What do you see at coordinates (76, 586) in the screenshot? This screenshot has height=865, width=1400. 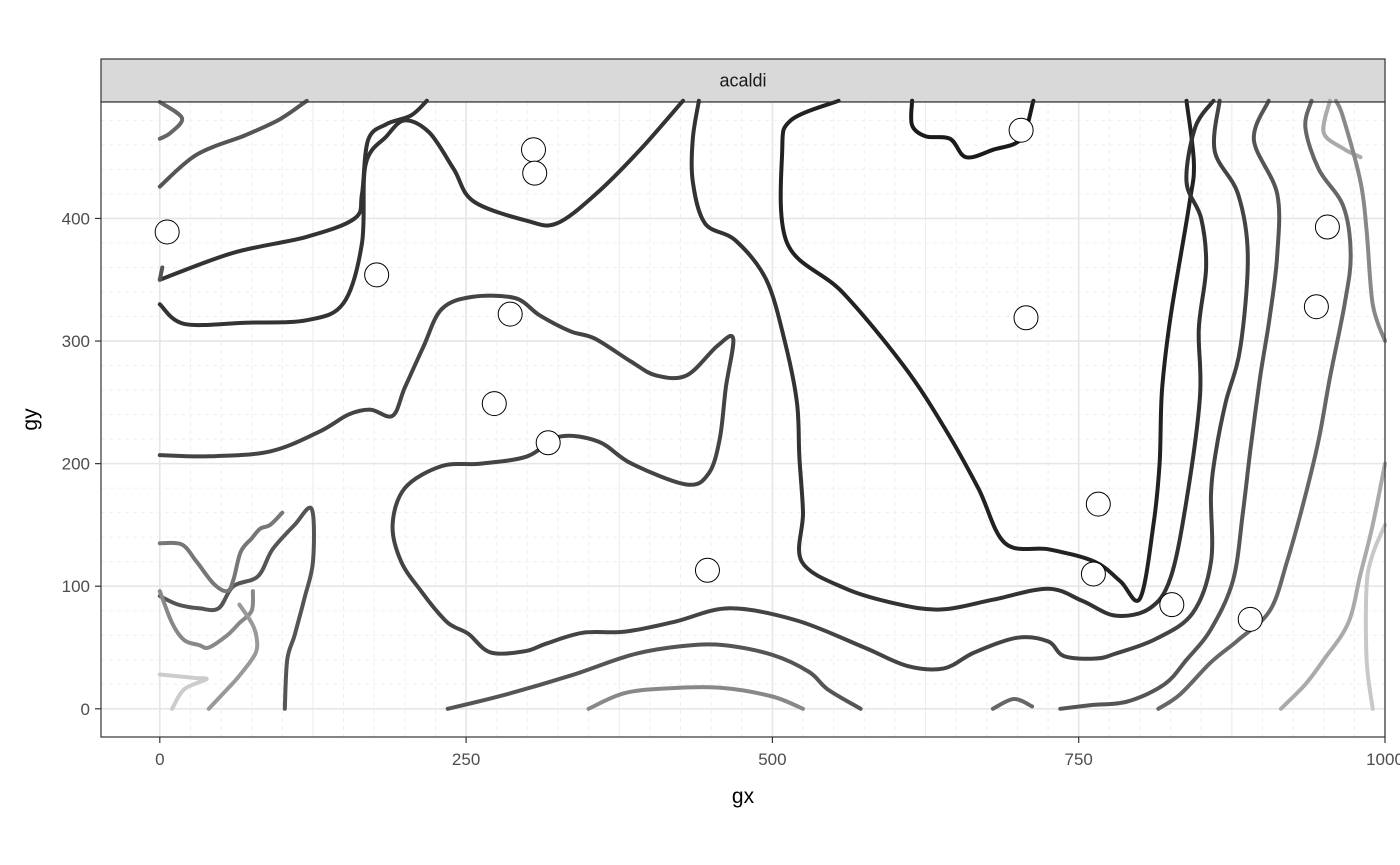 I see `y-tick-label: 100` at bounding box center [76, 586].